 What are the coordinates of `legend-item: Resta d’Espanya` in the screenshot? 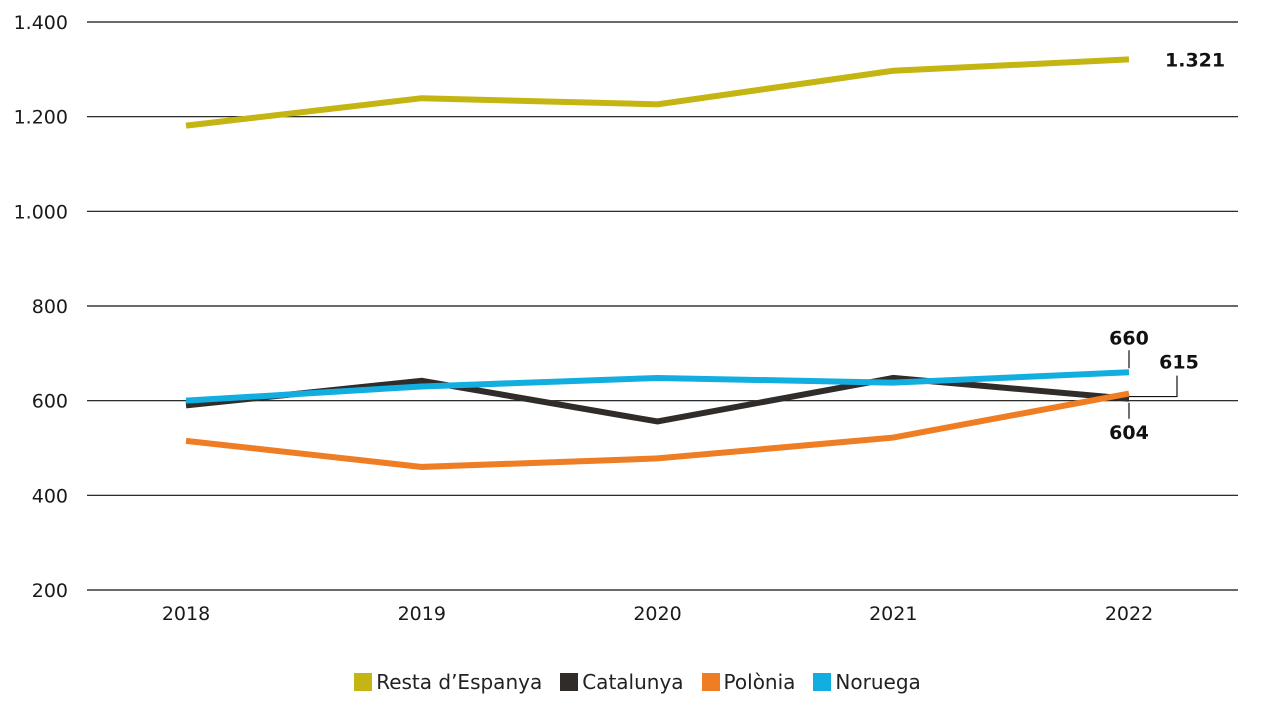 It's located at (448, 682).